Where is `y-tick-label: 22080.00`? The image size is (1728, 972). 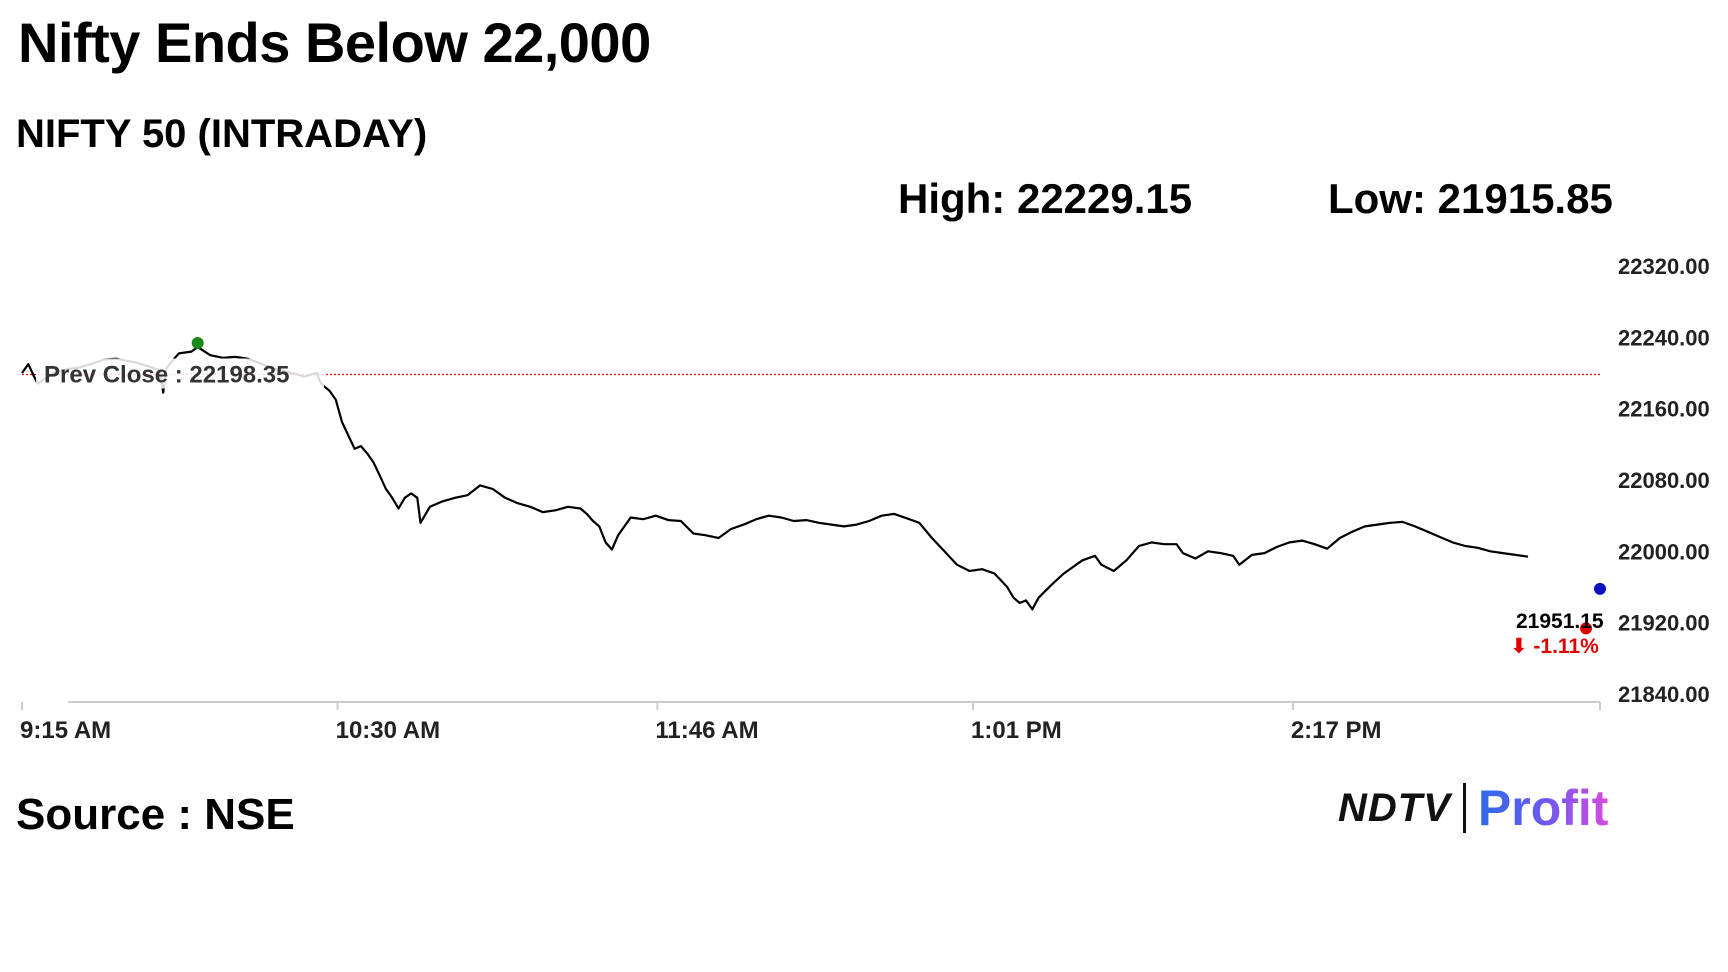
y-tick-label: 22080.00 is located at coordinates (1664, 480).